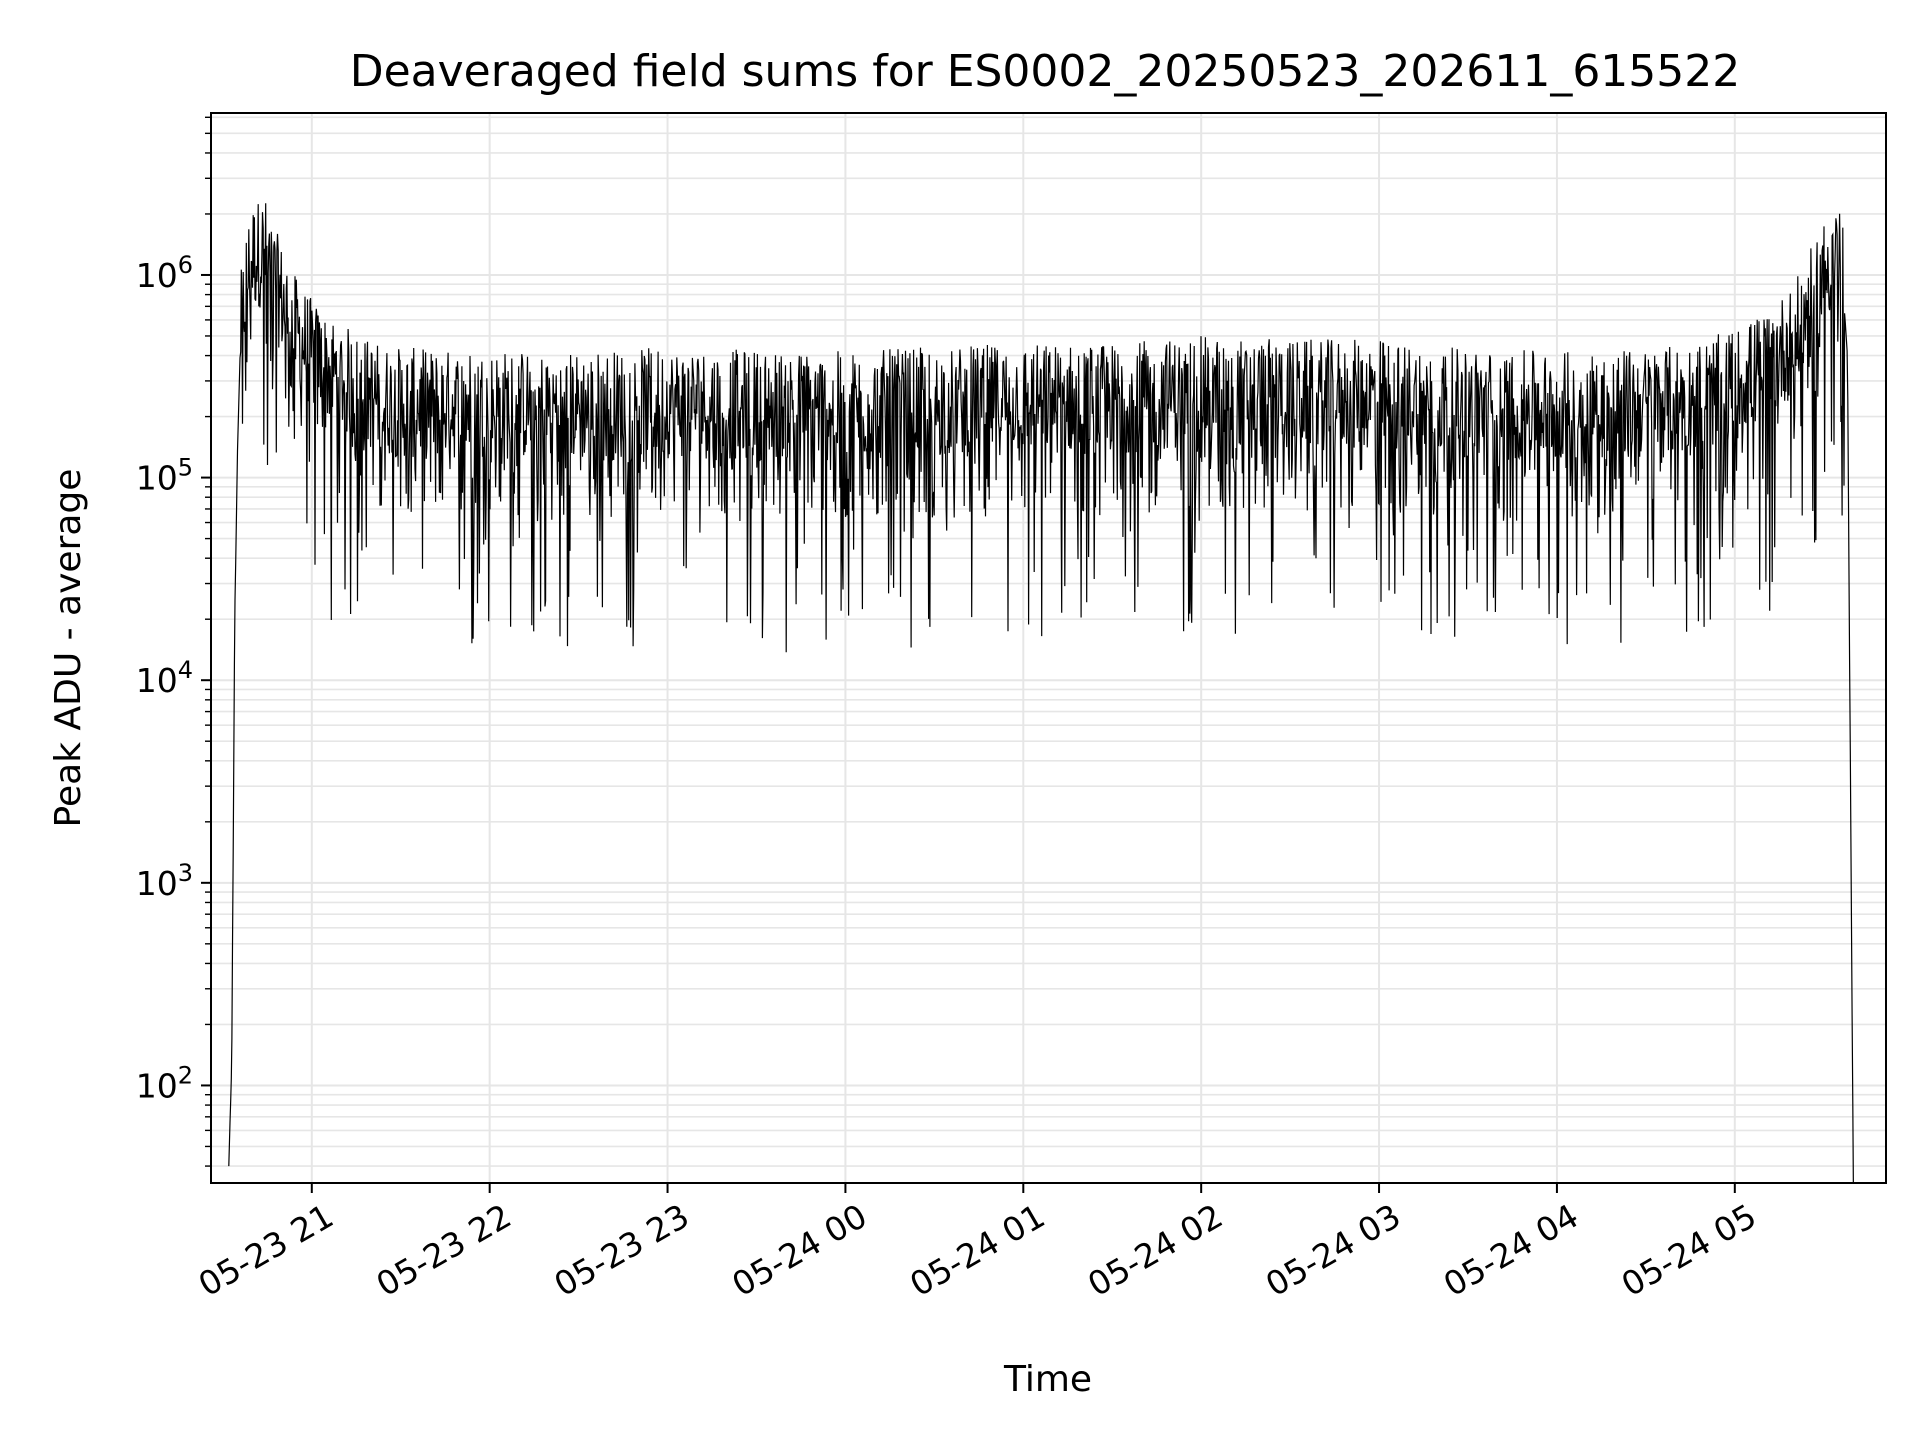 This screenshot has height=1440, width=1920. What do you see at coordinates (622, 1250) in the screenshot?
I see `x-tick-label: 05-23 23` at bounding box center [622, 1250].